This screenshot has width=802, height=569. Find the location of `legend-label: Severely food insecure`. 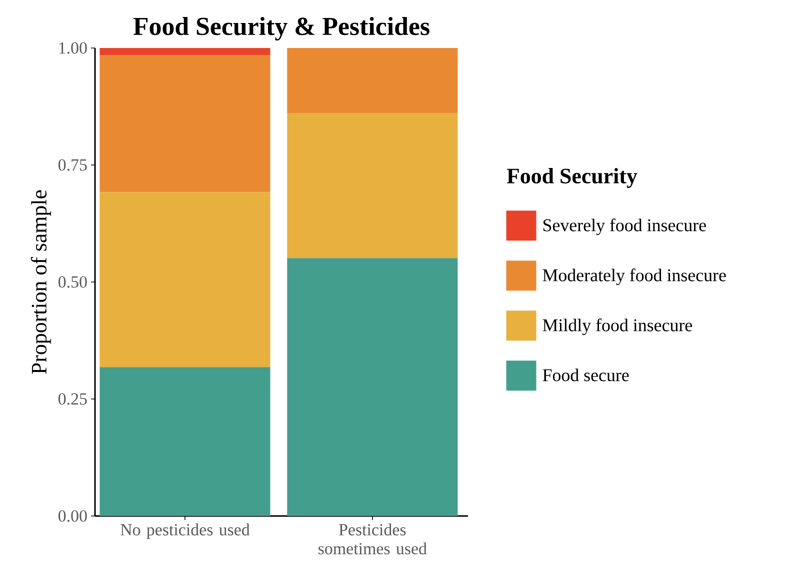

legend-label: Severely food insecure is located at coordinates (624, 227).